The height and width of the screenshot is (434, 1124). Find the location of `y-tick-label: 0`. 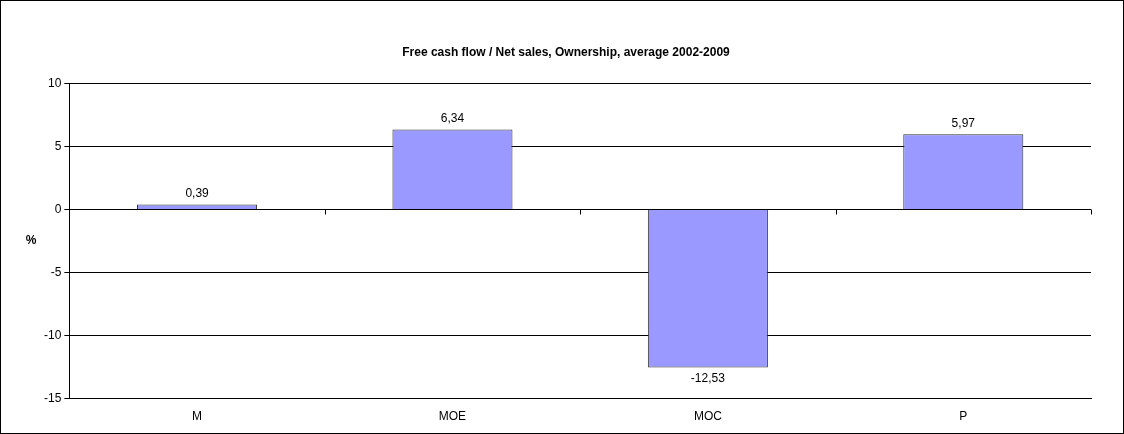

y-tick-label: 0 is located at coordinates (58, 208).